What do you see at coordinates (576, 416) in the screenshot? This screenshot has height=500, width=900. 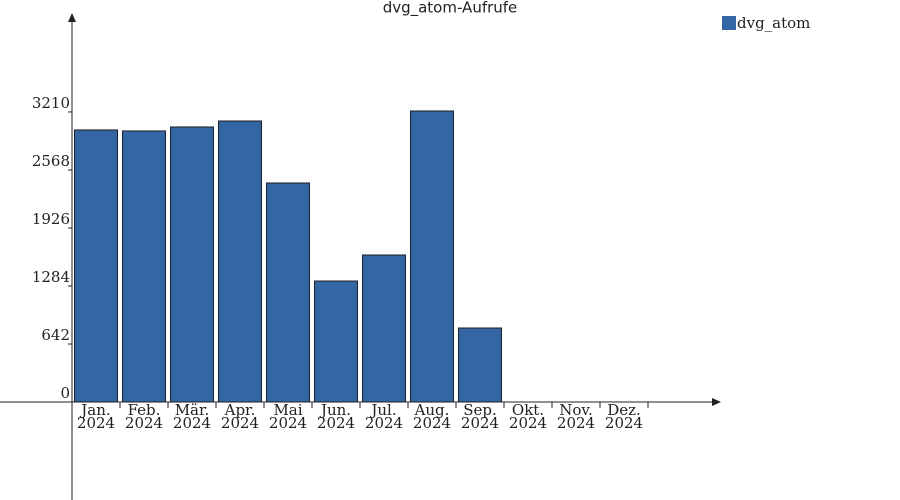 I see `x-tick-label: Nov. 2024` at bounding box center [576, 416].